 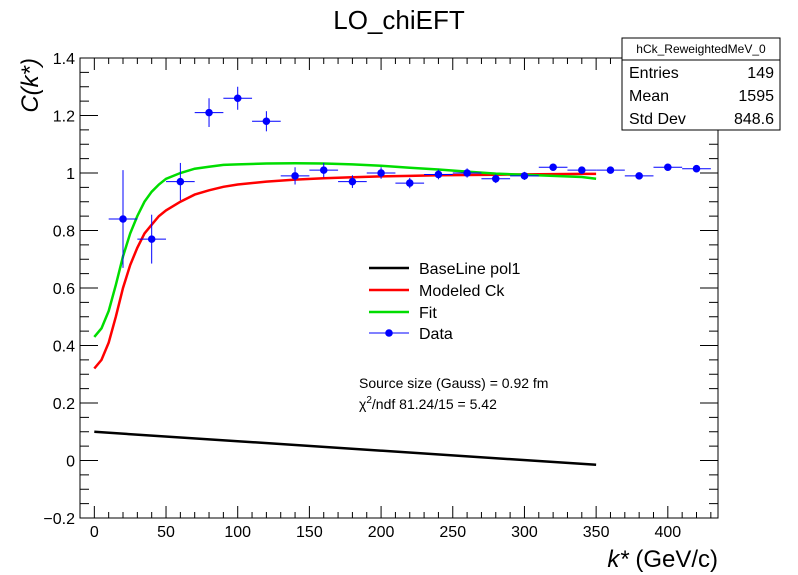 I want to click on y-tick-label: 0.4, so click(x=64, y=347).